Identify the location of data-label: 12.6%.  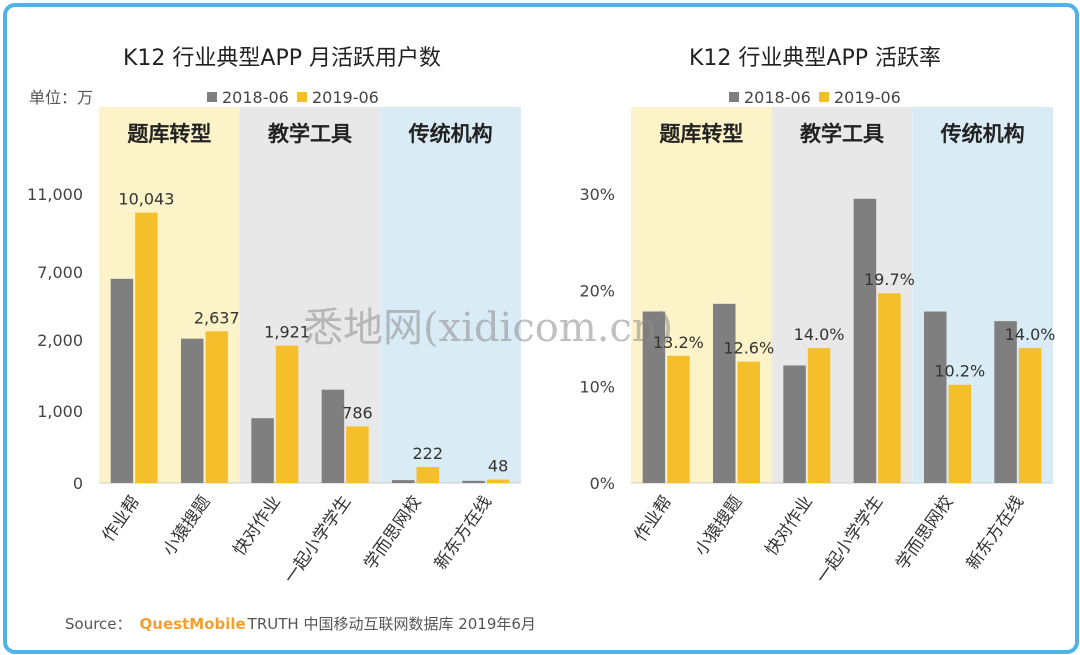
(748, 348).